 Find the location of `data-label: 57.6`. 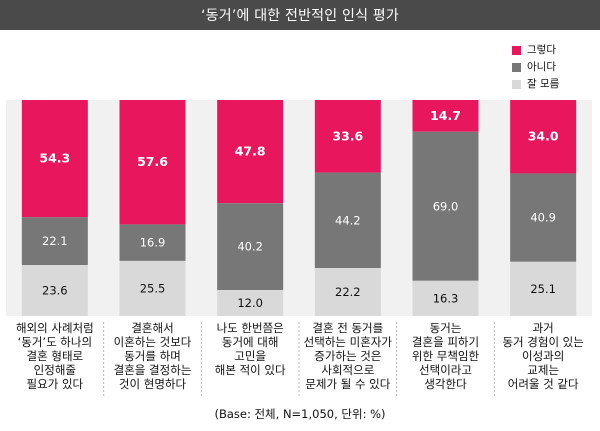

data-label: 57.6 is located at coordinates (152, 161).